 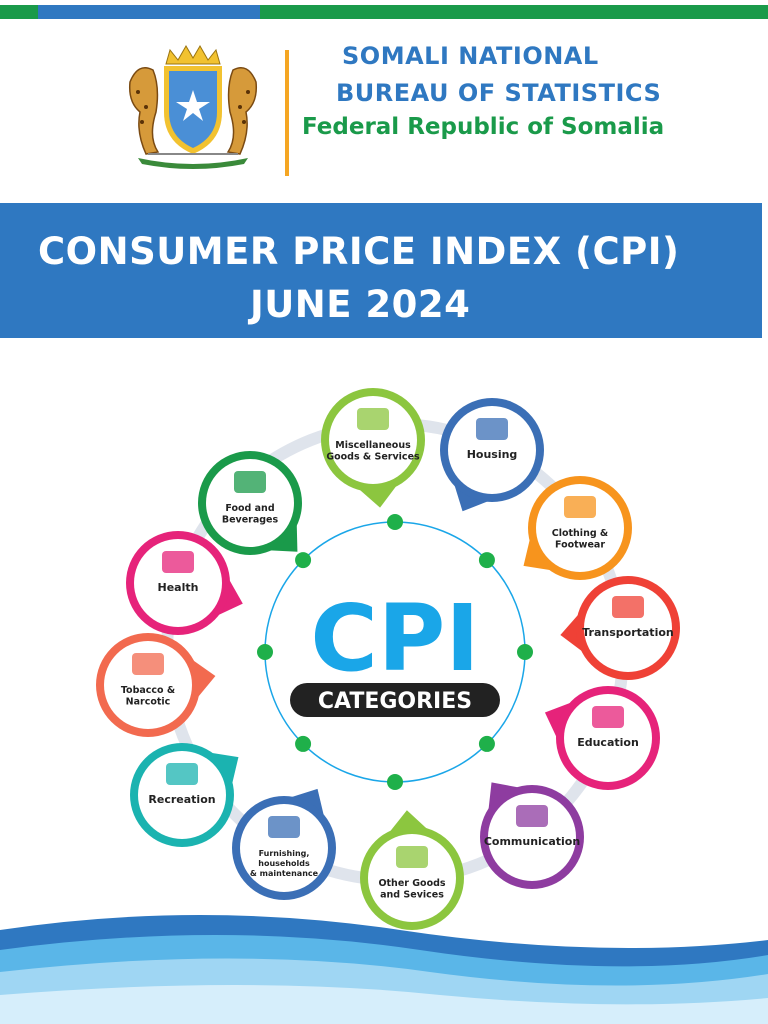 I want to click on category-transportation: Transportation, so click(x=620, y=628).